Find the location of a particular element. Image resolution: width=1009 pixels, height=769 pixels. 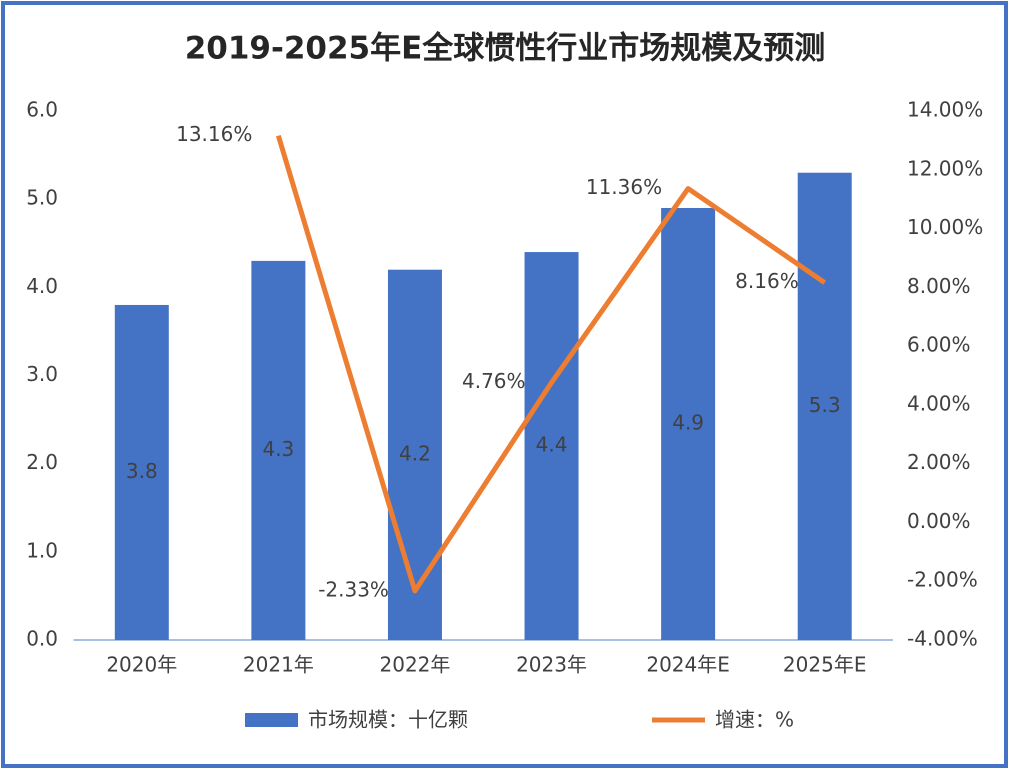

line-value-label: 4.76% is located at coordinates (494, 381).